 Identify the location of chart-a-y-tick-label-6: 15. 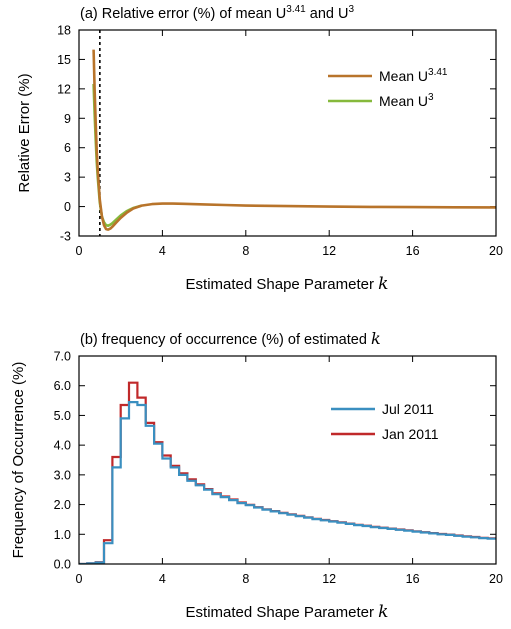
(64, 60).